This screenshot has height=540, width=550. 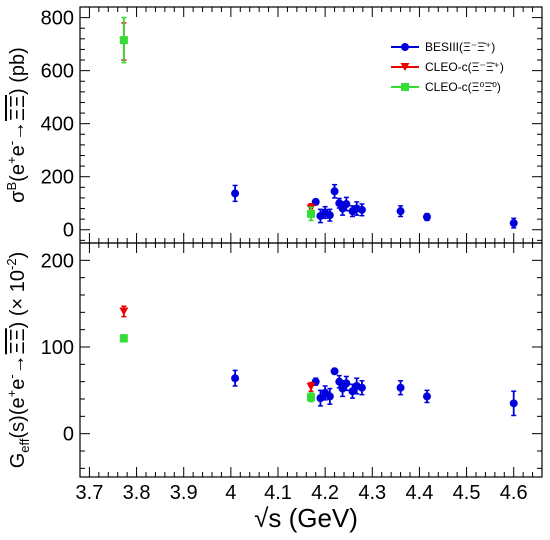 I want to click on x-tick-label: 4.6, so click(x=514, y=493).